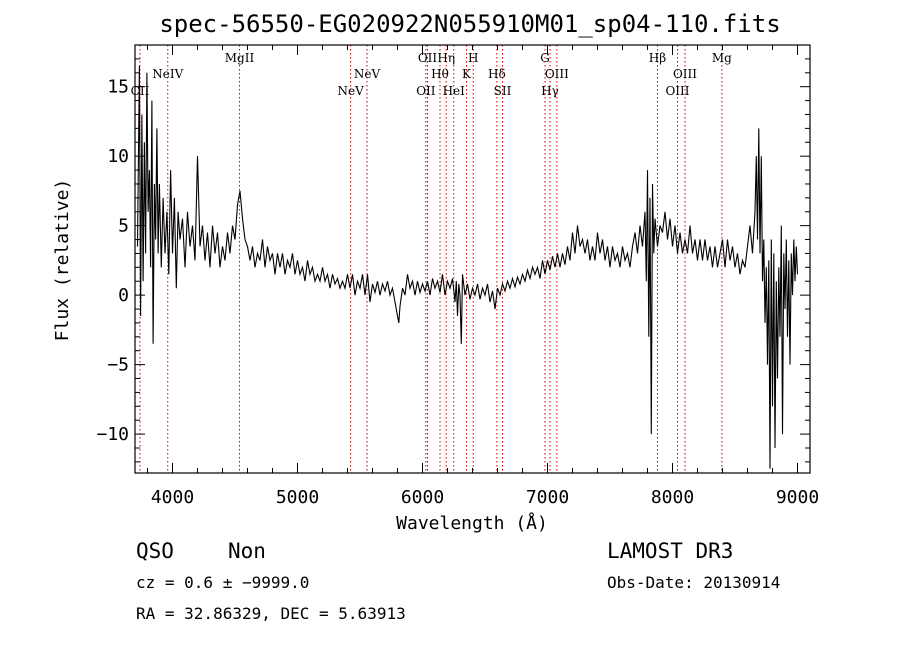  Describe the element at coordinates (672, 497) in the screenshot. I see `x-tick-label: 8000` at that location.